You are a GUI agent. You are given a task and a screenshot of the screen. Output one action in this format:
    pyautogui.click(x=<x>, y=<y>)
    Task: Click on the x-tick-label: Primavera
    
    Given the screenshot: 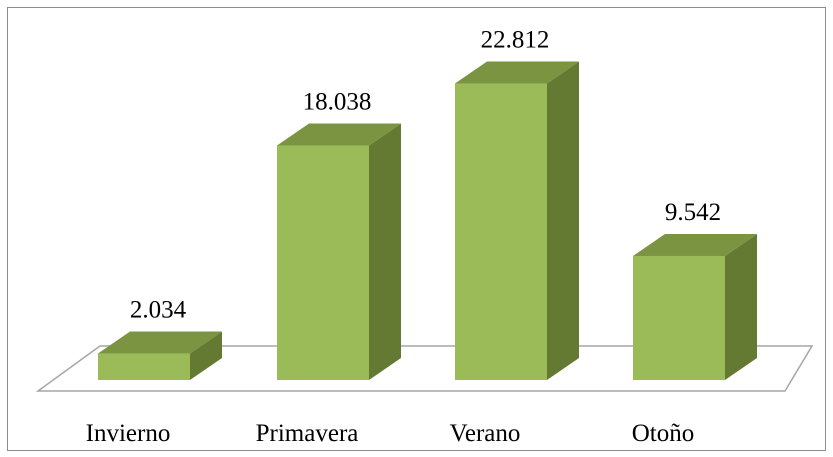 What is the action you would take?
    pyautogui.click(x=307, y=433)
    